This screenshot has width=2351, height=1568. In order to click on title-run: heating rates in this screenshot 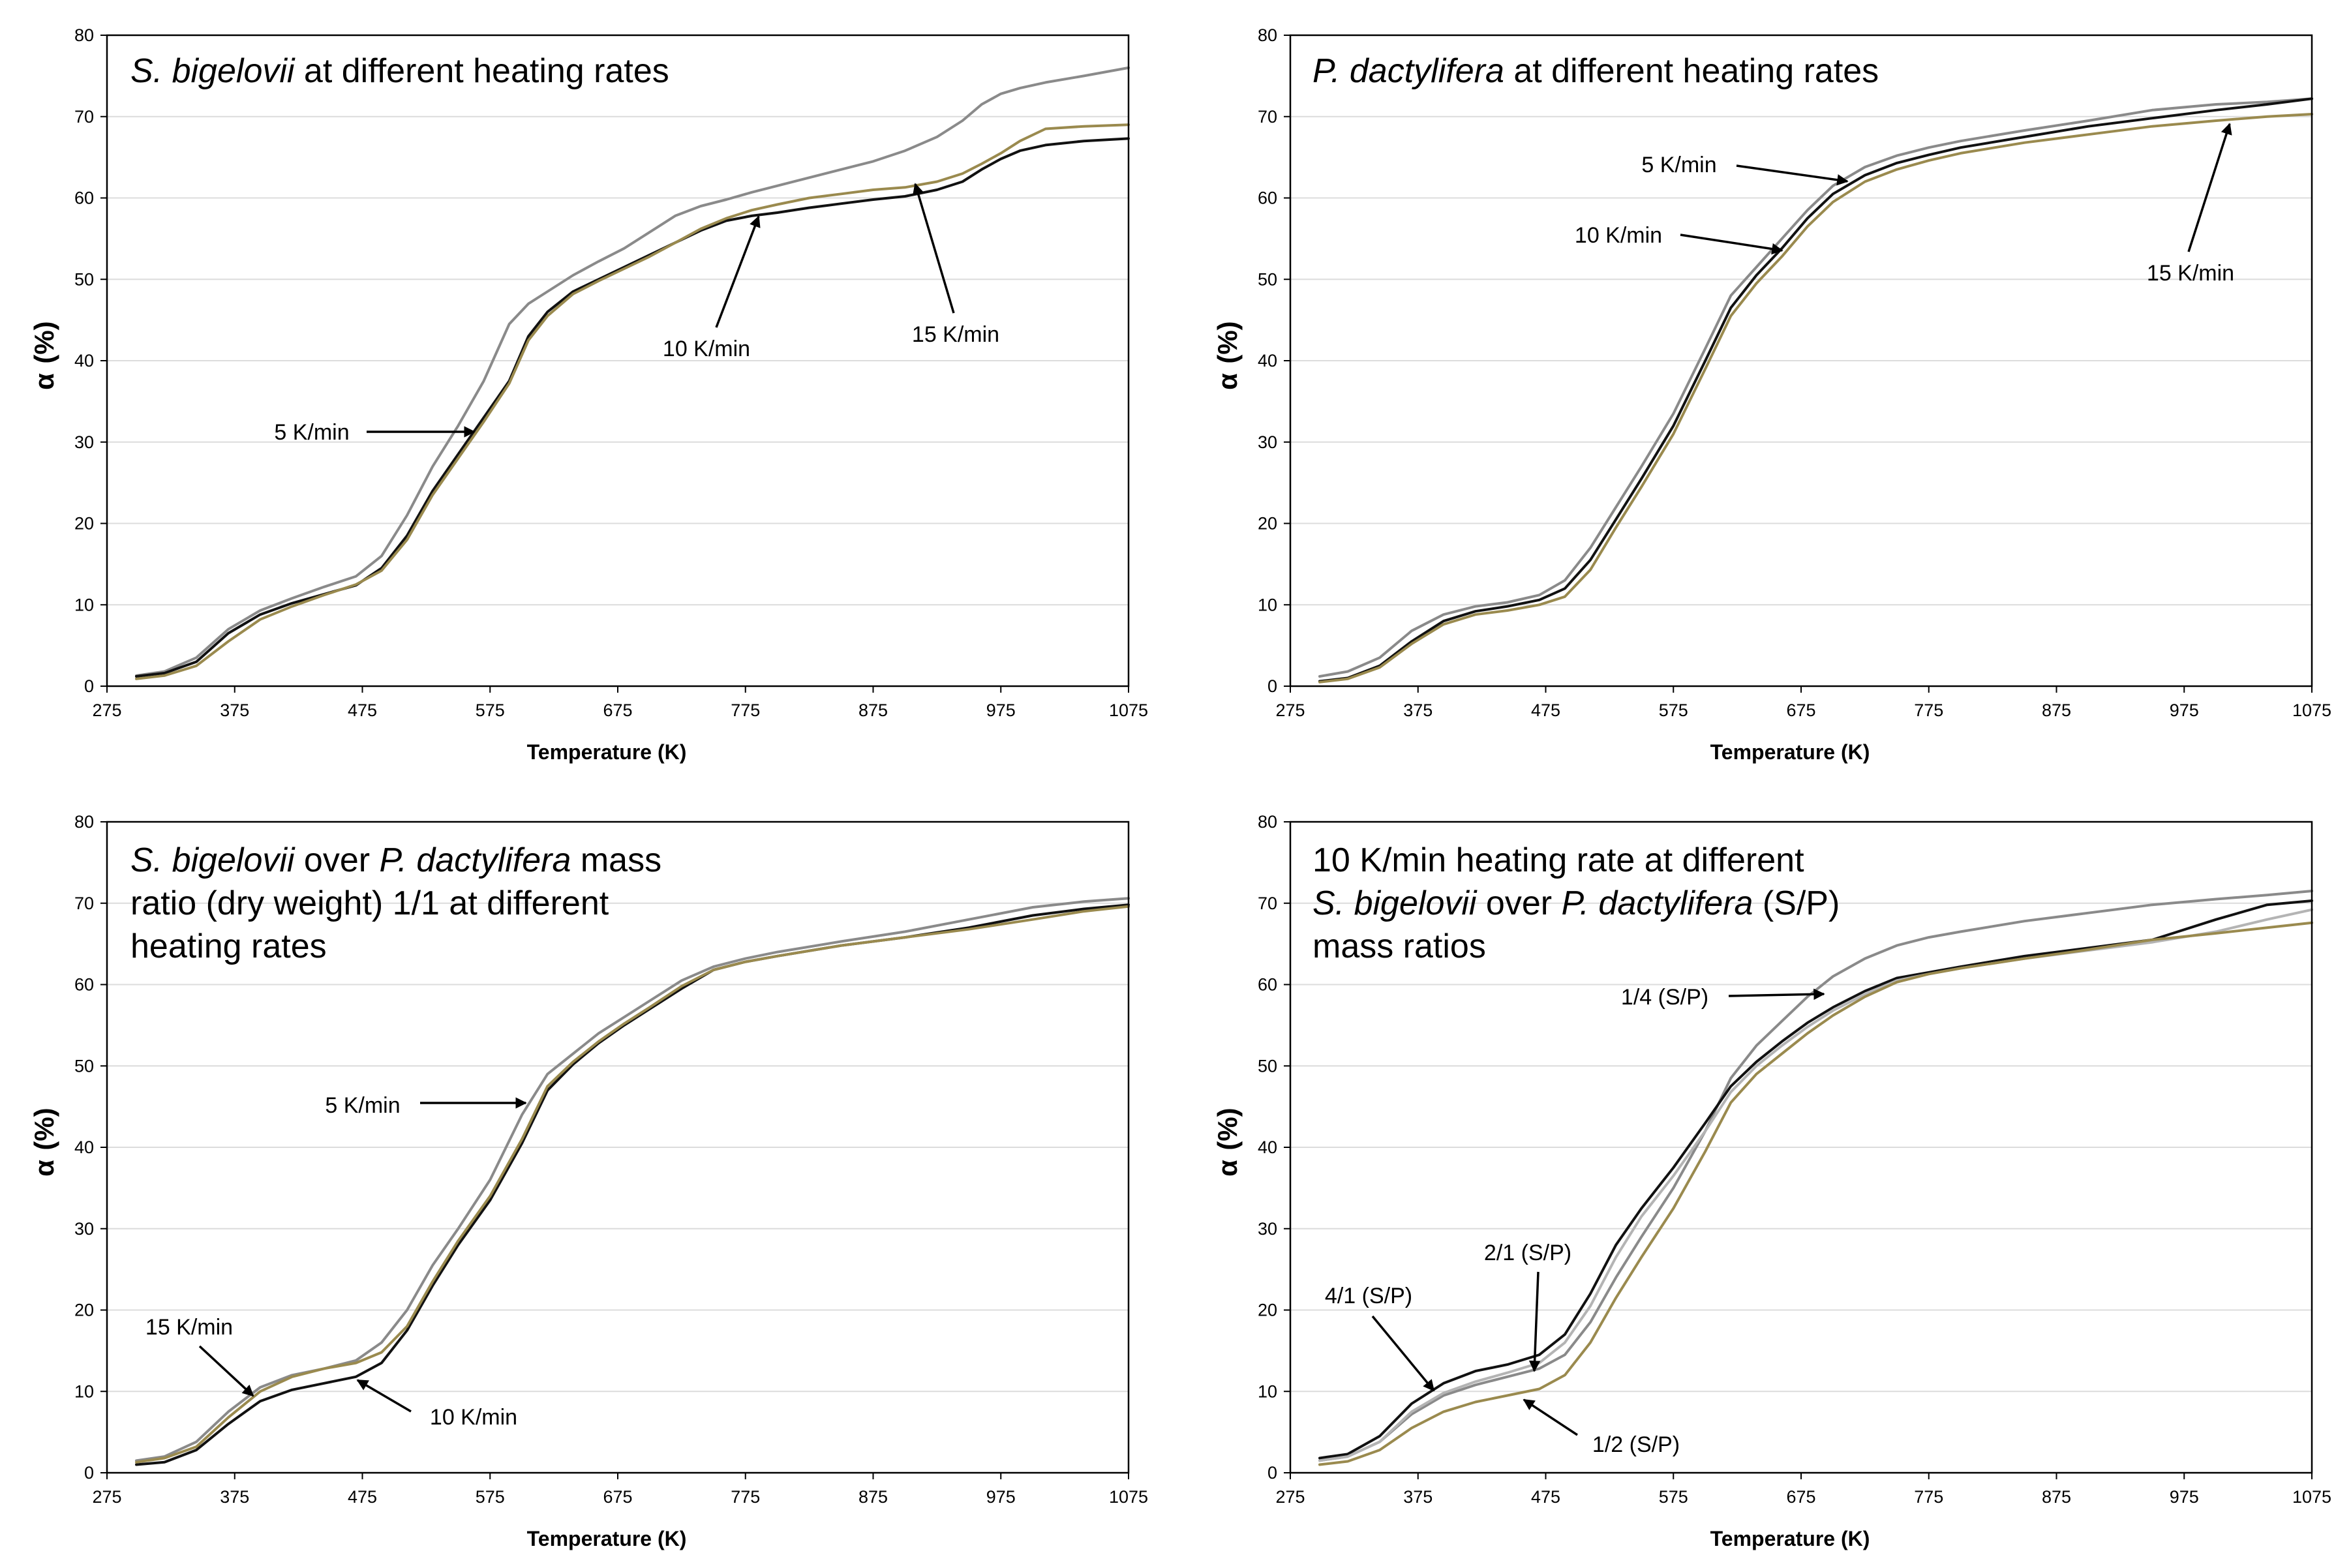, I will do `click(228, 946)`.